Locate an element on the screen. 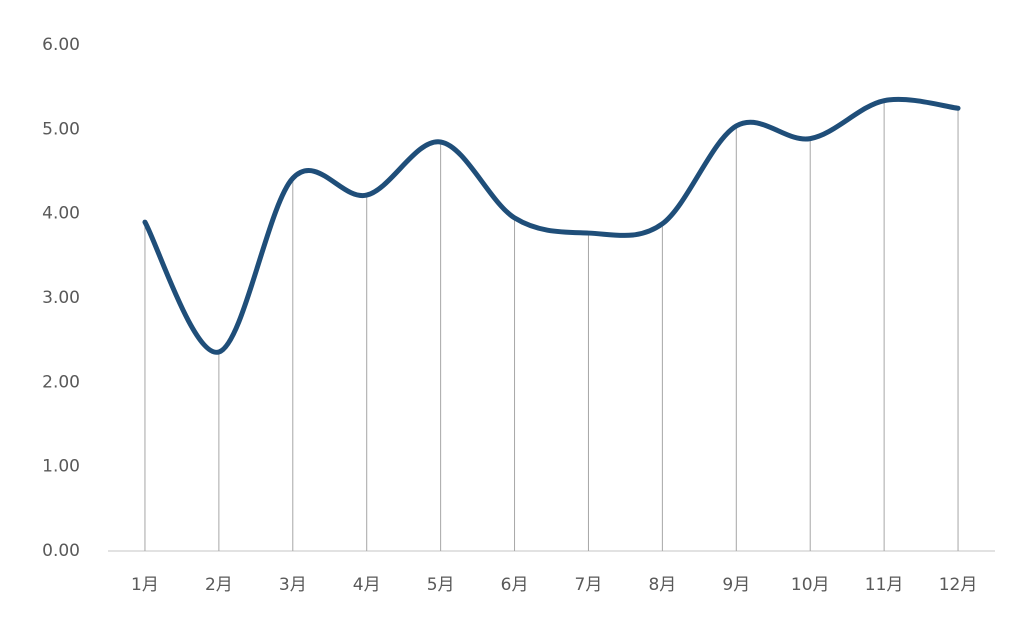 This screenshot has height=624, width=1023. x-tick-label: 5月 is located at coordinates (441, 585).